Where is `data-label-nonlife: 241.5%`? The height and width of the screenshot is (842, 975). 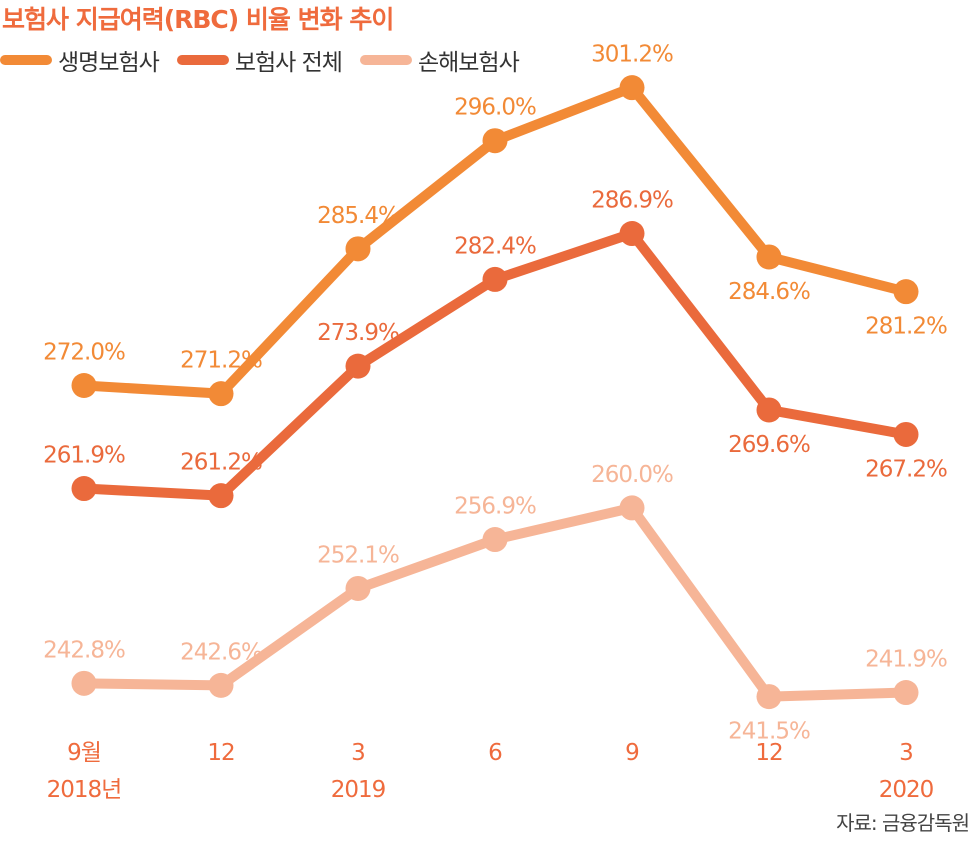 data-label-nonlife: 241.5% is located at coordinates (769, 732).